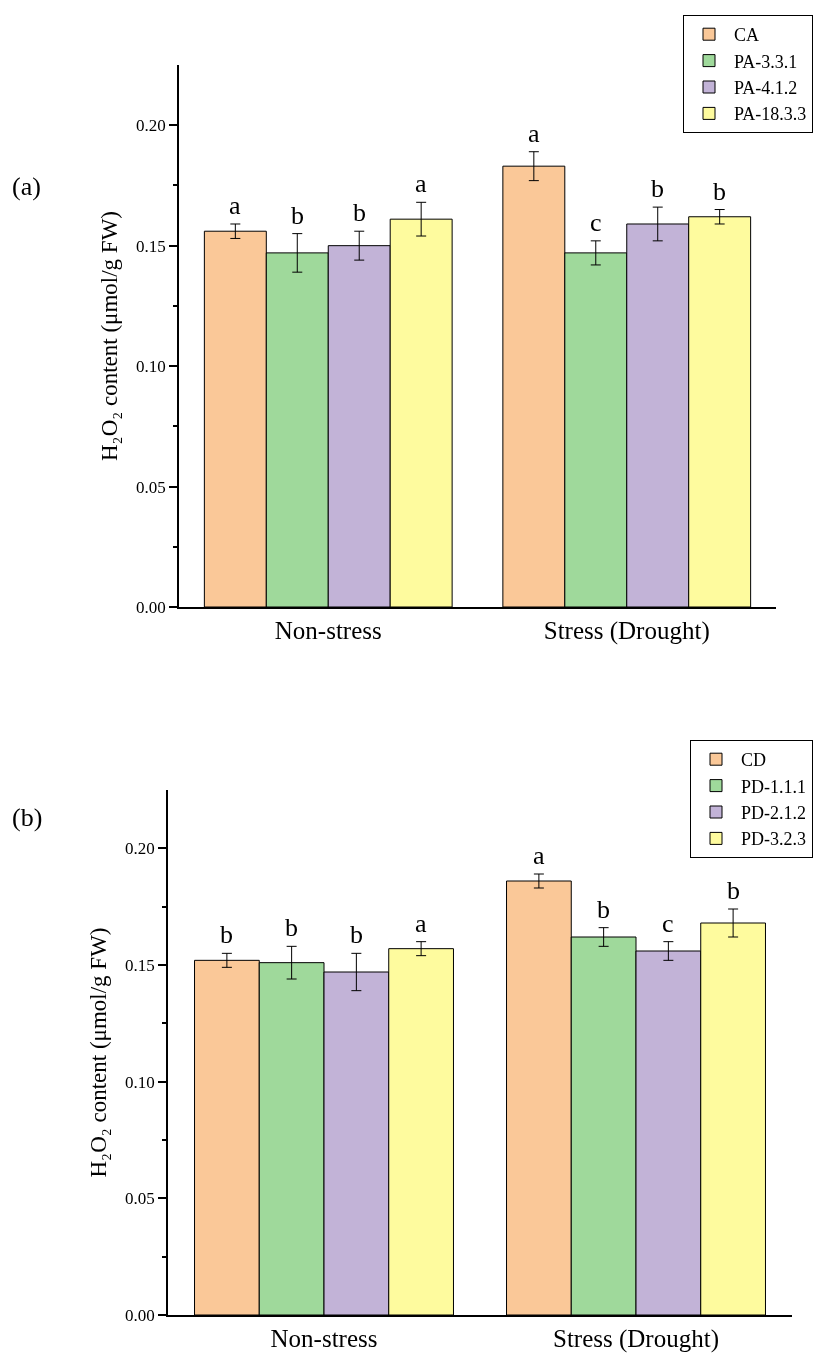 The width and height of the screenshot is (816, 1358). What do you see at coordinates (754, 760) in the screenshot?
I see `legend-label: CD` at bounding box center [754, 760].